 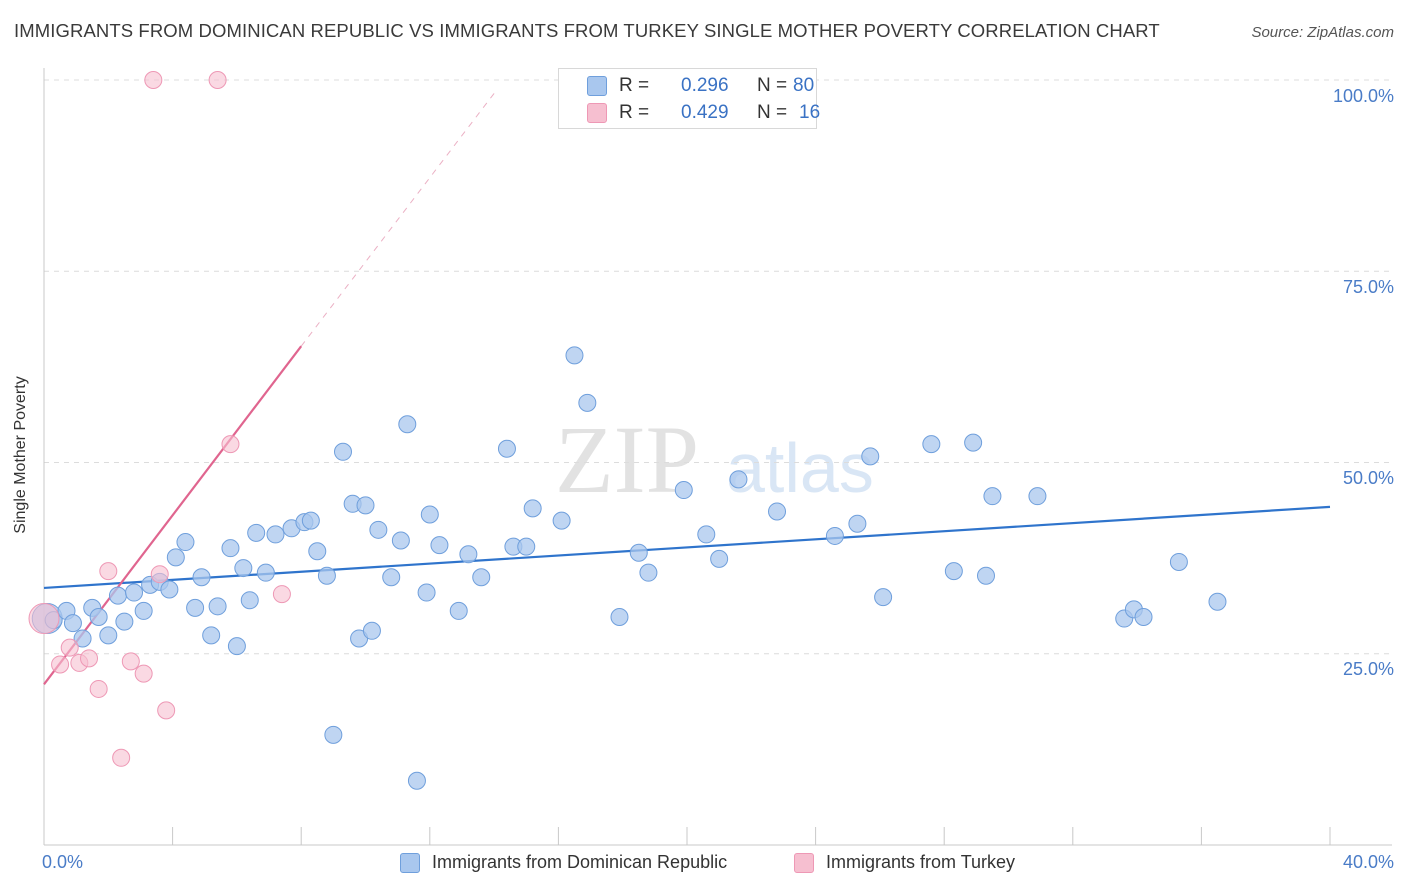 What do you see at coordinates (1322, 32) in the screenshot?
I see `source-credit: Source: ZipAtlas.com` at bounding box center [1322, 32].